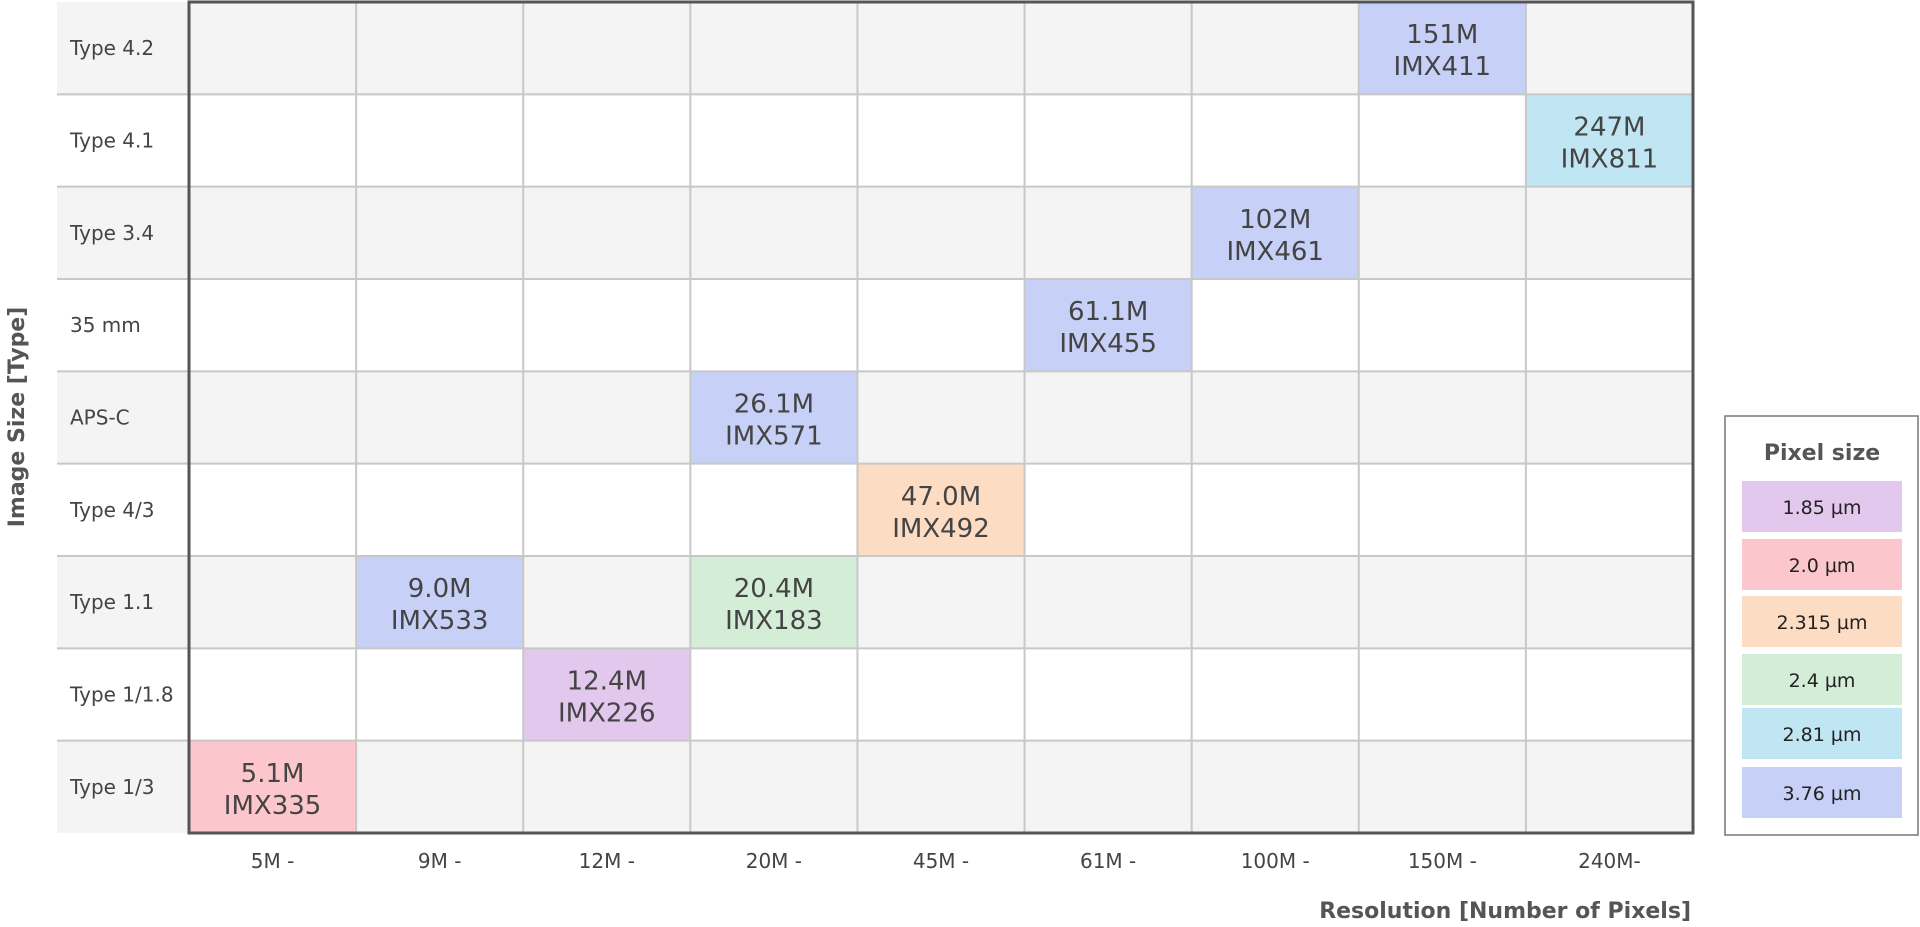 This screenshot has width=1920, height=927. What do you see at coordinates (774, 437) in the screenshot?
I see `sensor-model-label: IMX571` at bounding box center [774, 437].